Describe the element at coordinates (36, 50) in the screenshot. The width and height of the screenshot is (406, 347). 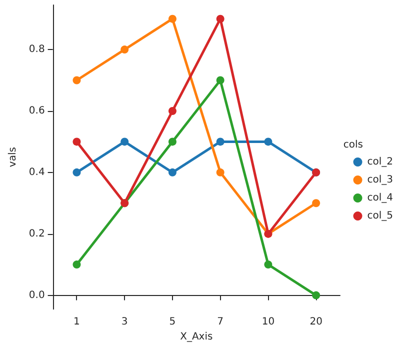
I see `y-tick-label: 0.8` at that location.